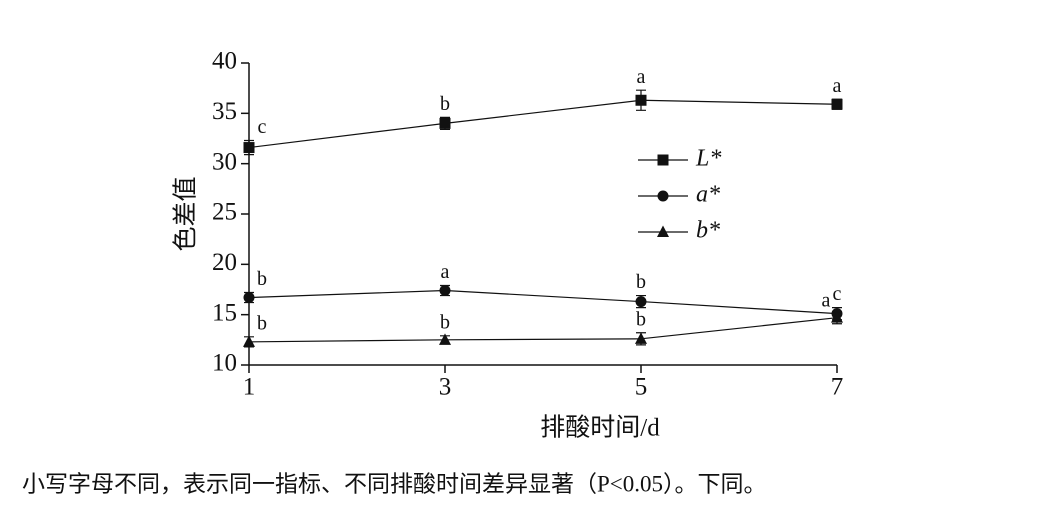  Describe the element at coordinates (224, 262) in the screenshot. I see `y-tick-label: 20` at that location.